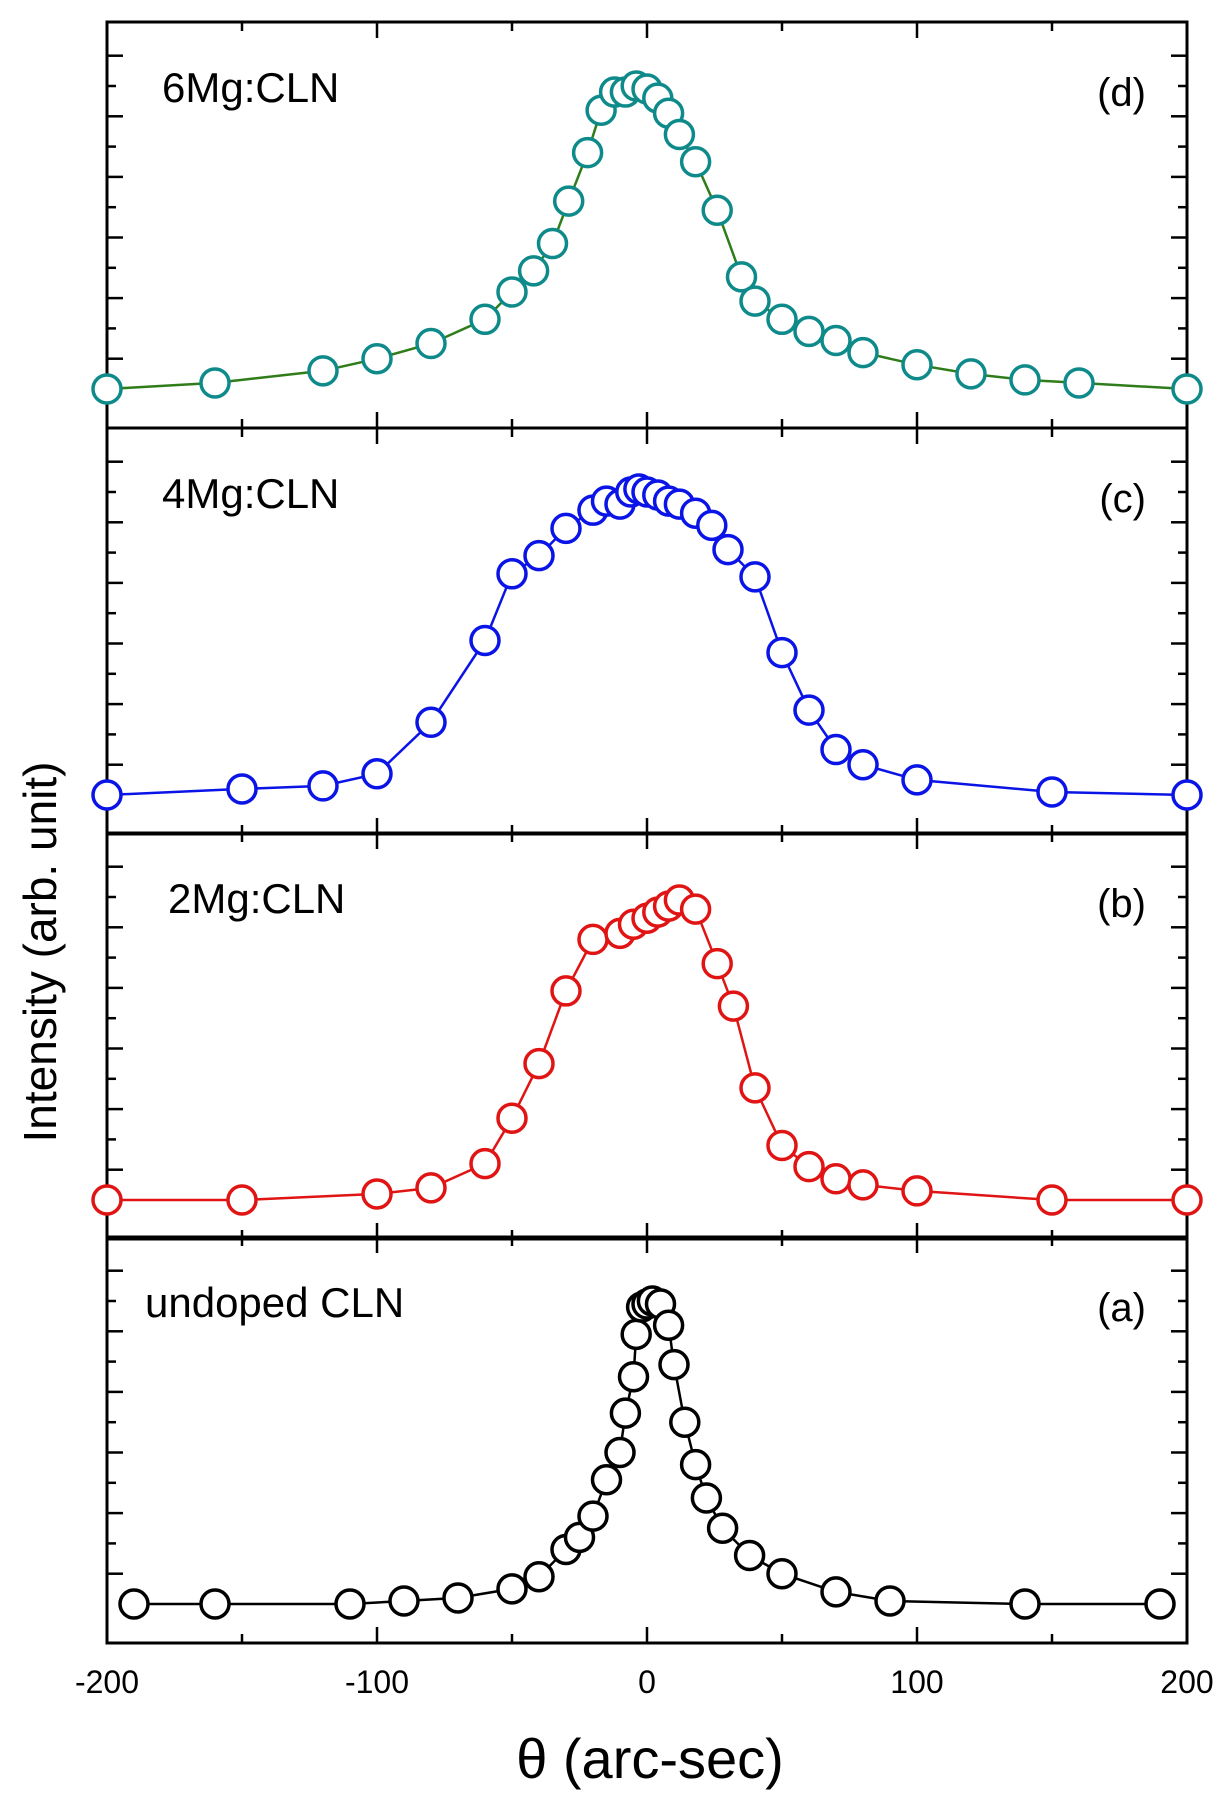  I want to click on series-line-d, so click(647, 237).